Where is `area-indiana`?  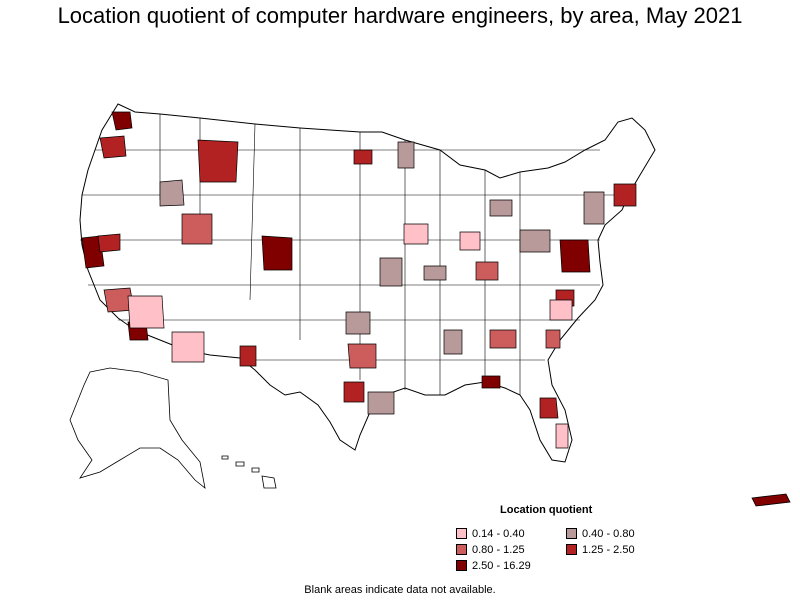 area-indiana is located at coordinates (470, 241).